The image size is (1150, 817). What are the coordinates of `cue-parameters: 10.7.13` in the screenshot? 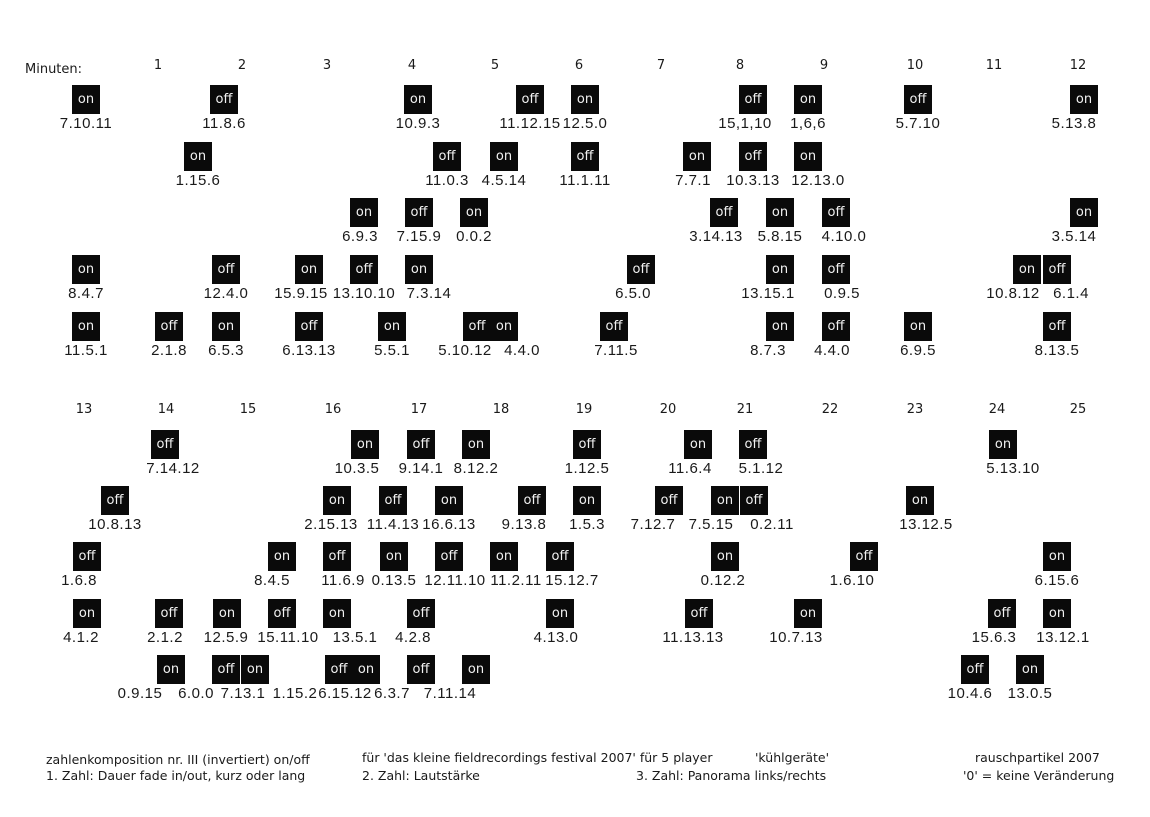 It's located at (796, 637).